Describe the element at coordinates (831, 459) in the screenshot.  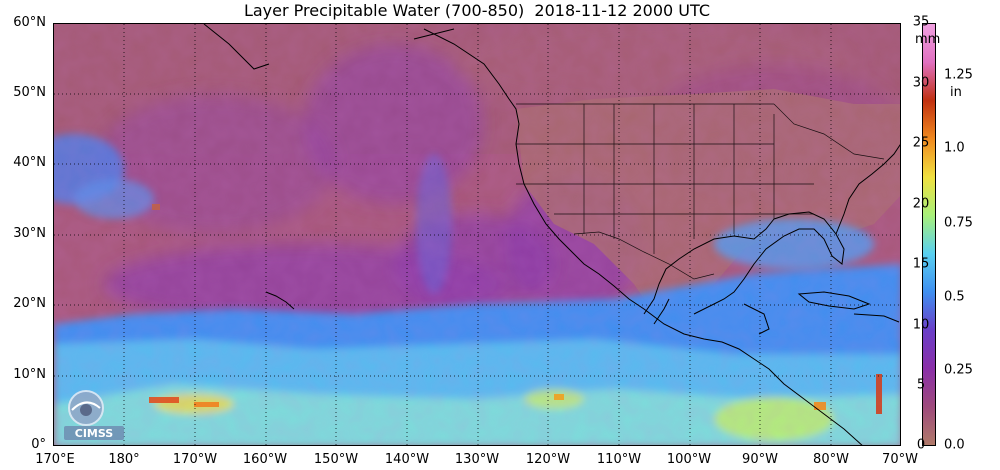
I see `lon-label: 80°W` at that location.